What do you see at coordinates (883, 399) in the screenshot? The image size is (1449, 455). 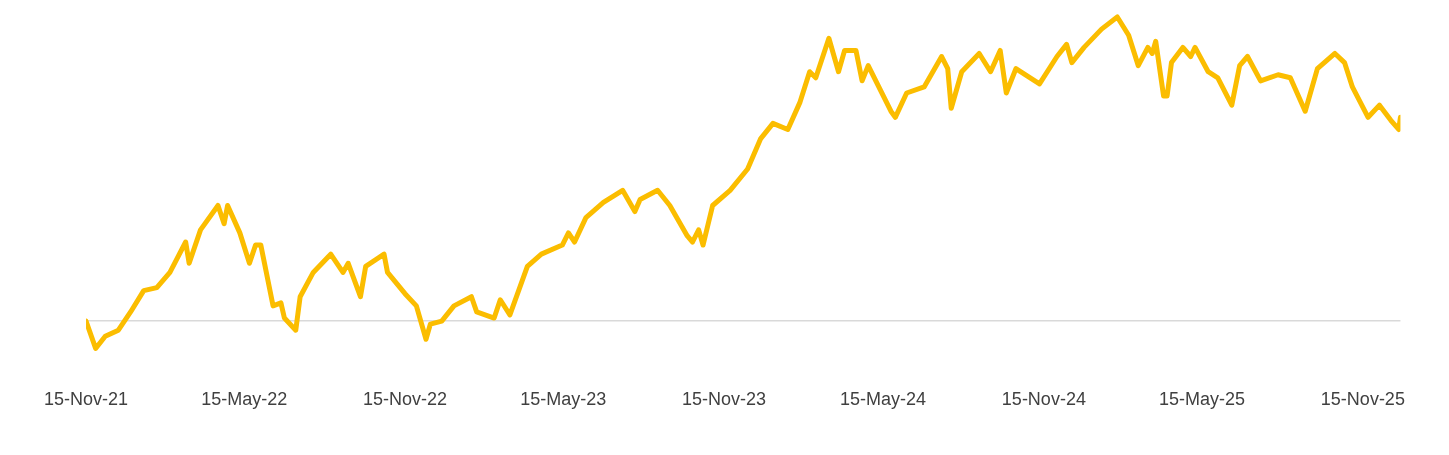 I see `x-tick-label: 15-May-24` at bounding box center [883, 399].